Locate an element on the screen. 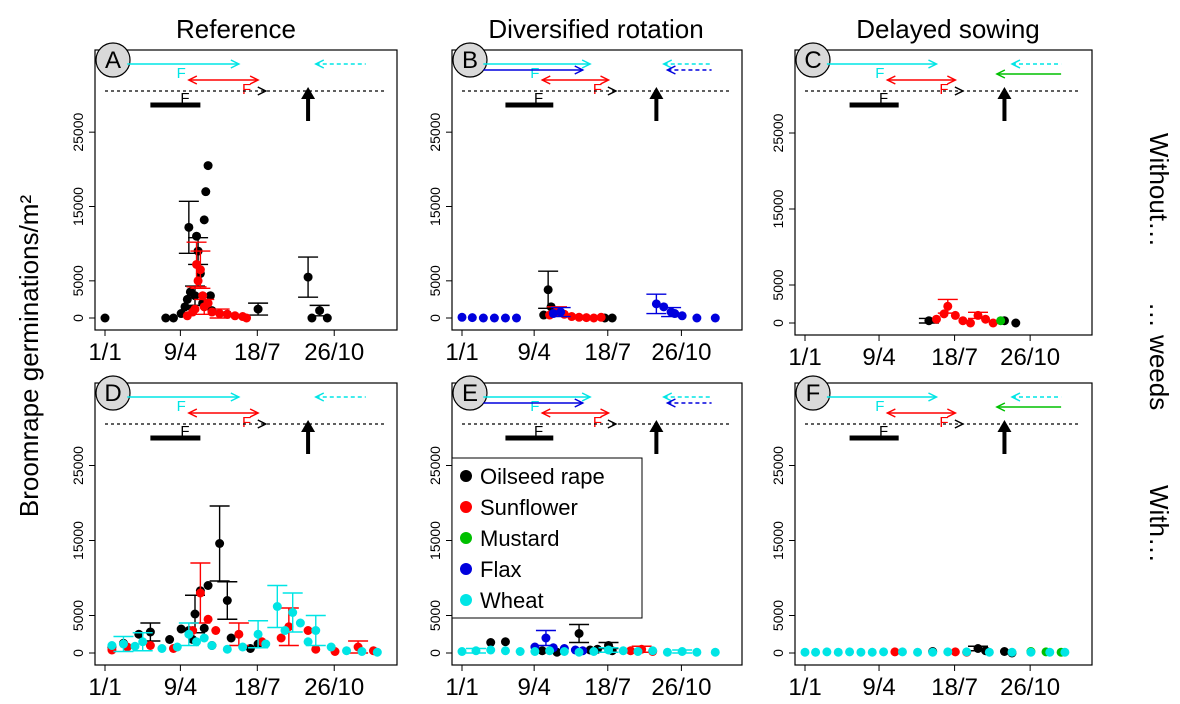 The image size is (1180, 704). panel-letter: A is located at coordinates (113, 60).